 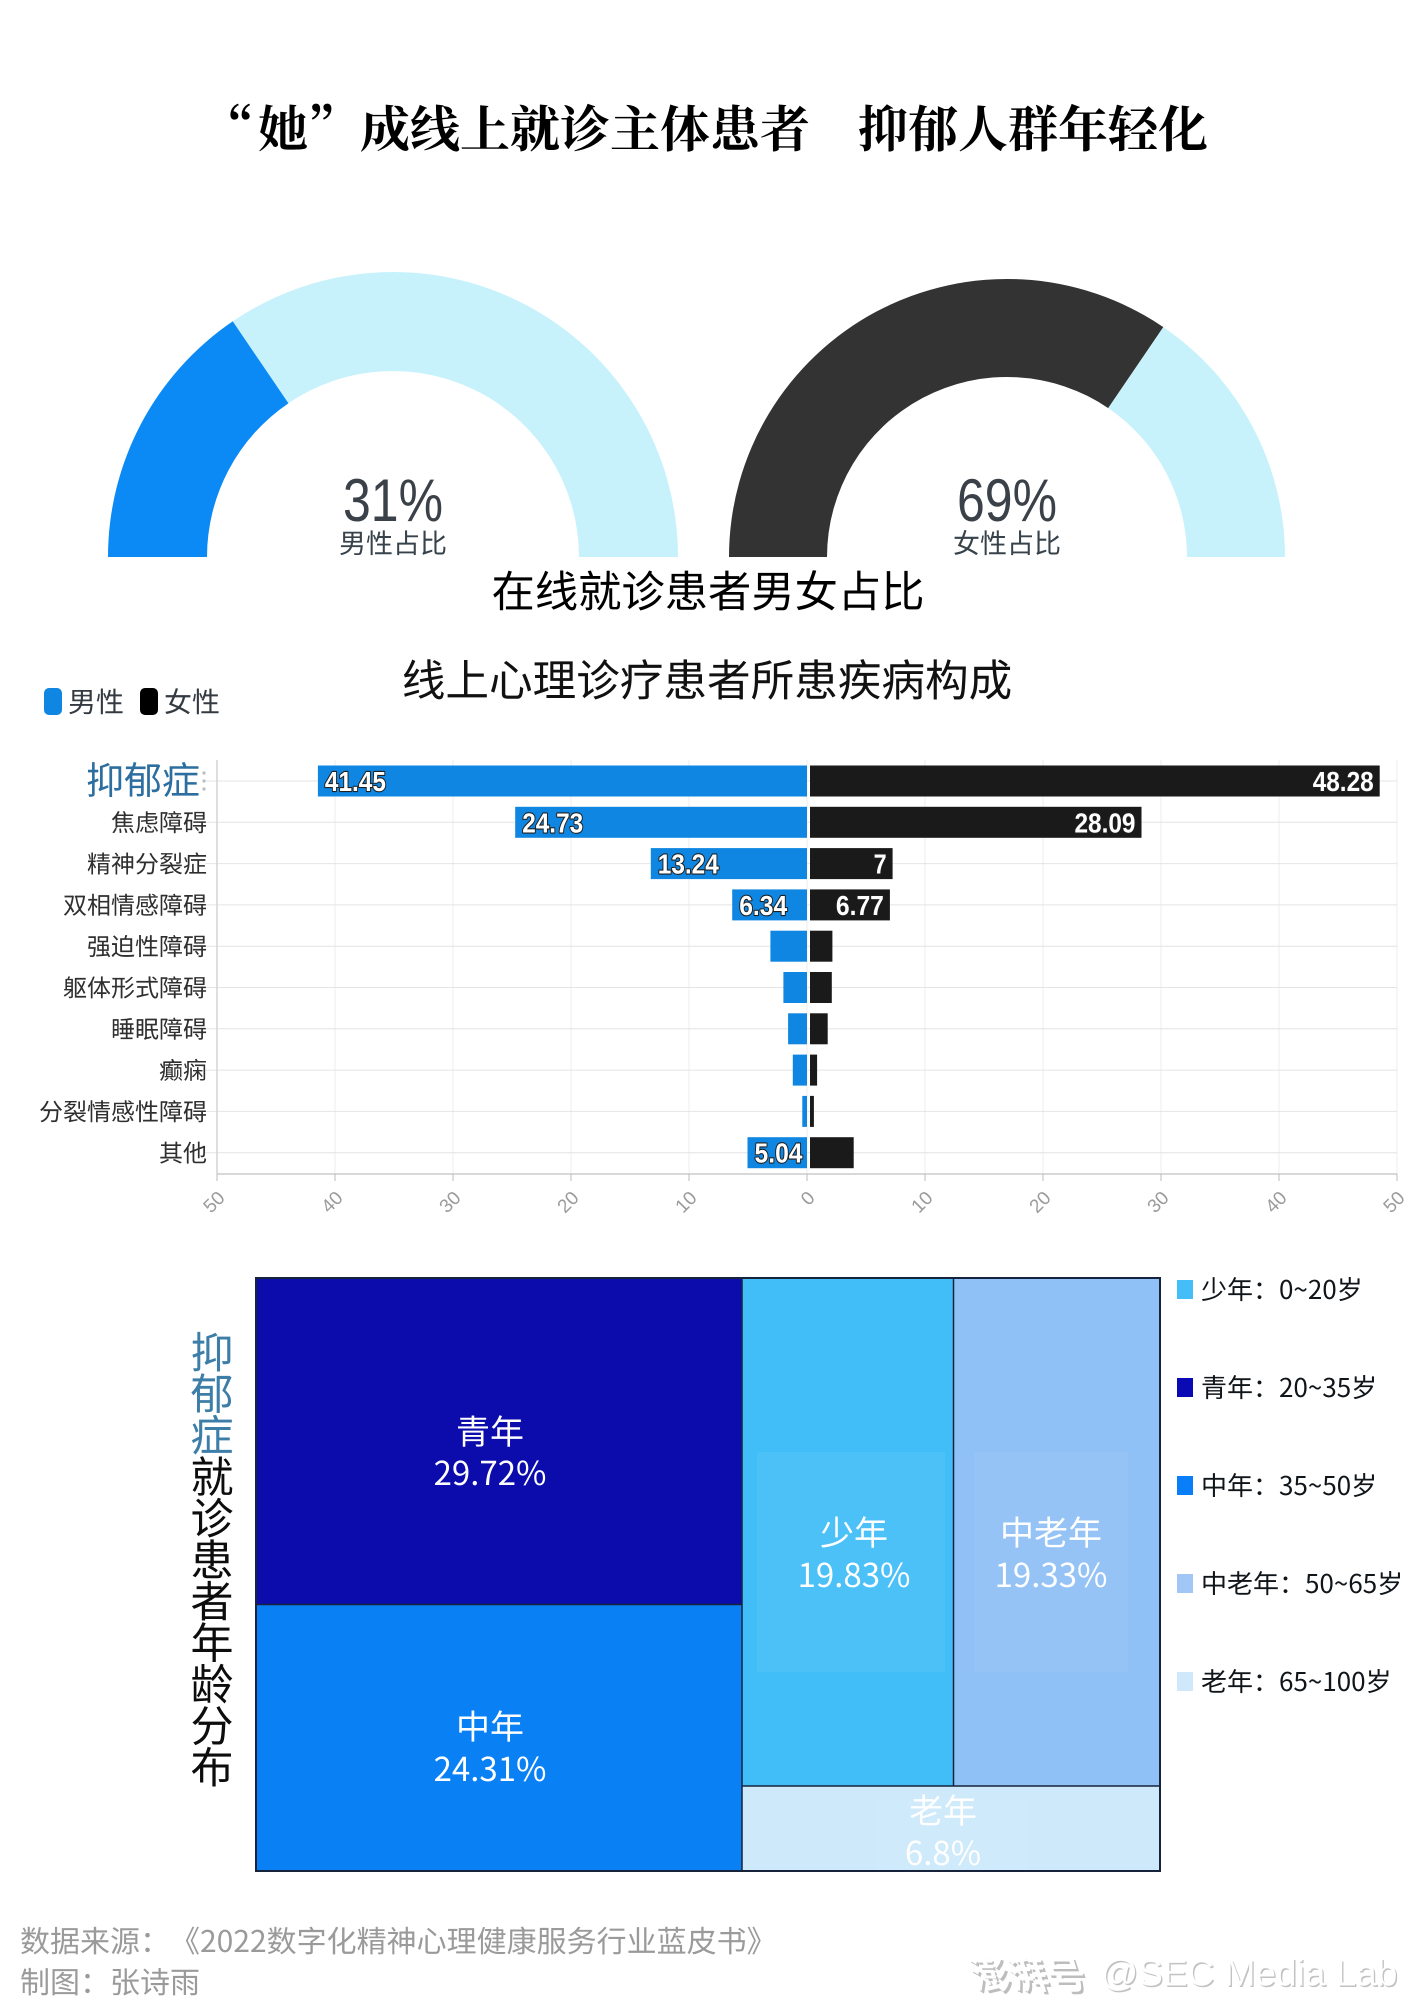 I want to click on svg-text: 6.34, so click(x=763, y=905).